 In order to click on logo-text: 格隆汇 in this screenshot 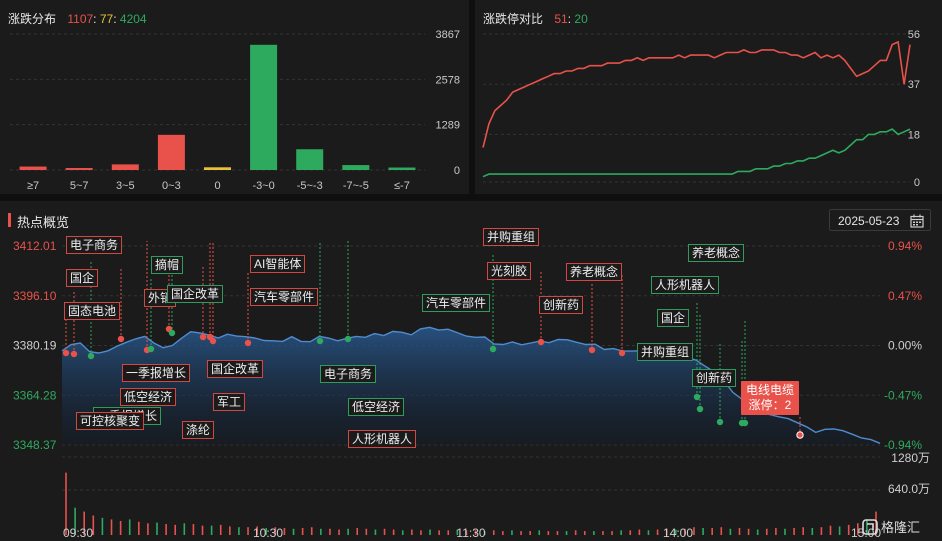, I will do `click(901, 527)`.